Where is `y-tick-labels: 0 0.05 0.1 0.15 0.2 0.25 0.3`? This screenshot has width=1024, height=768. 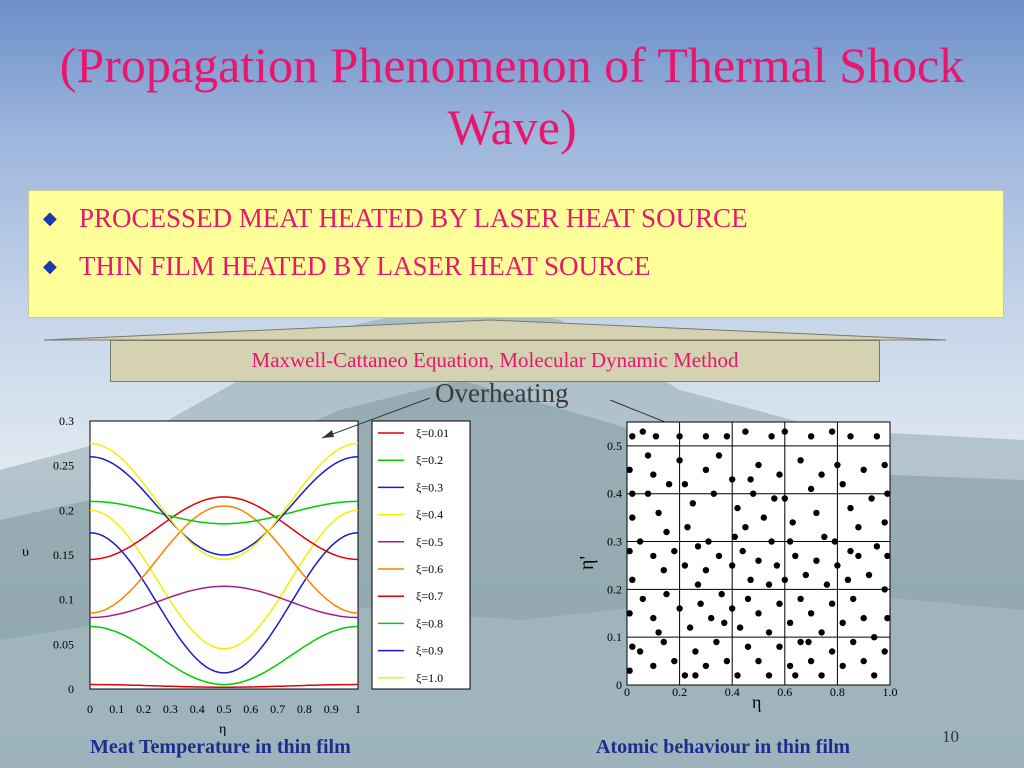
y-tick-labels: 0 0.05 0.1 0.15 0.2 0.25 0.3 is located at coordinates (63, 555).